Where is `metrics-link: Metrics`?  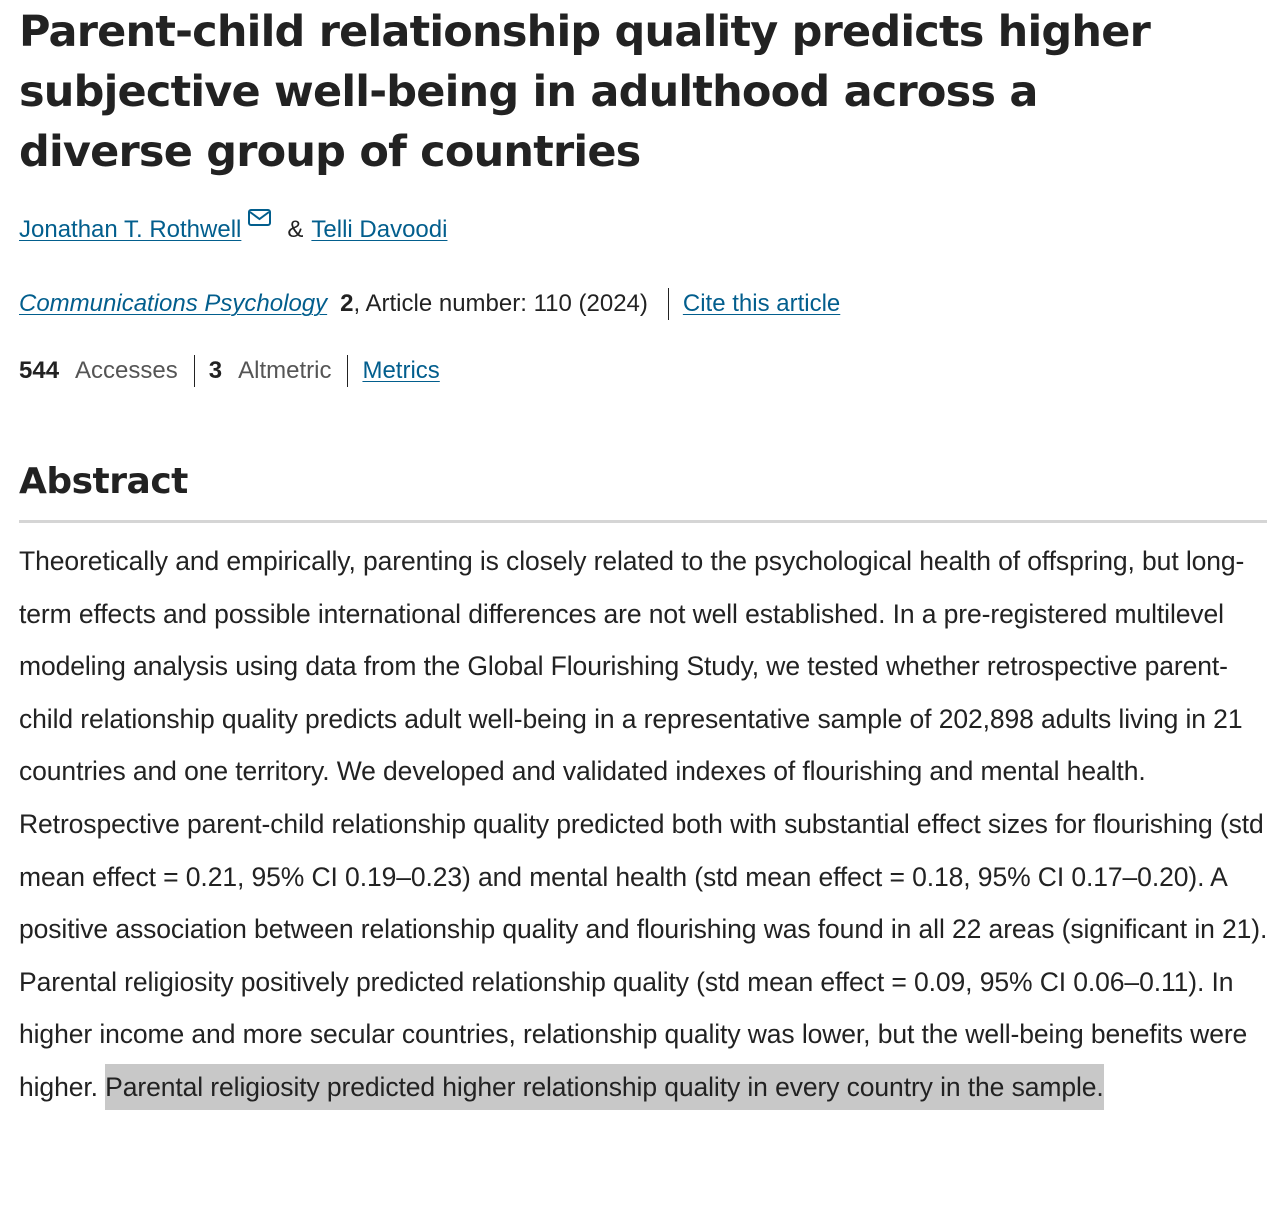
metrics-link: Metrics is located at coordinates (401, 370).